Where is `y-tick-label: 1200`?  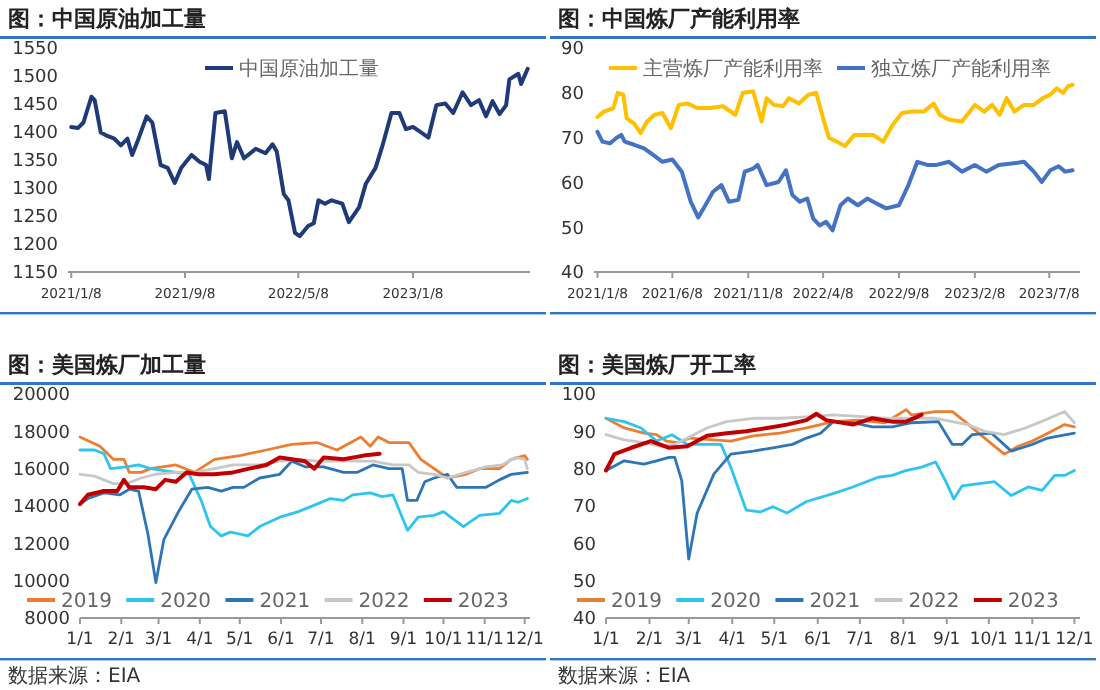
y-tick-label: 1200 is located at coordinates (35, 246).